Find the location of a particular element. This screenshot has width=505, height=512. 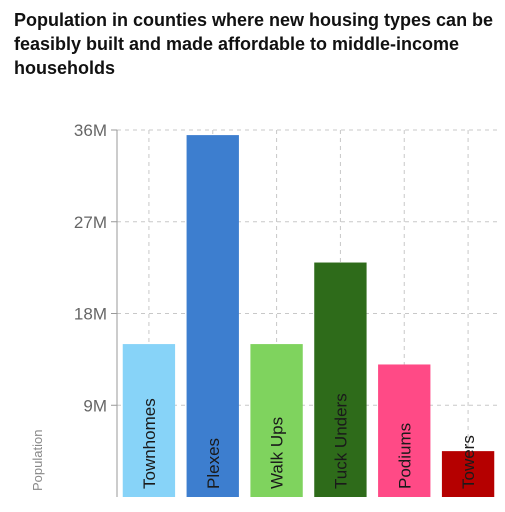

y-axis-title: Population is located at coordinates (37, 460).